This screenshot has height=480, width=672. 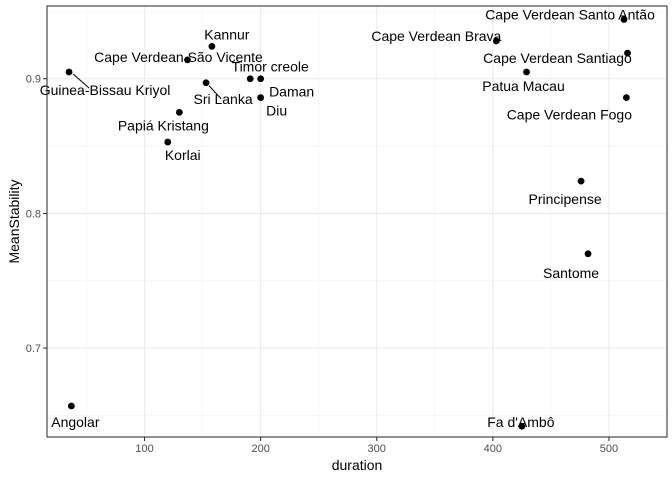 What do you see at coordinates (212, 46) in the screenshot?
I see `point-kannur` at bounding box center [212, 46].